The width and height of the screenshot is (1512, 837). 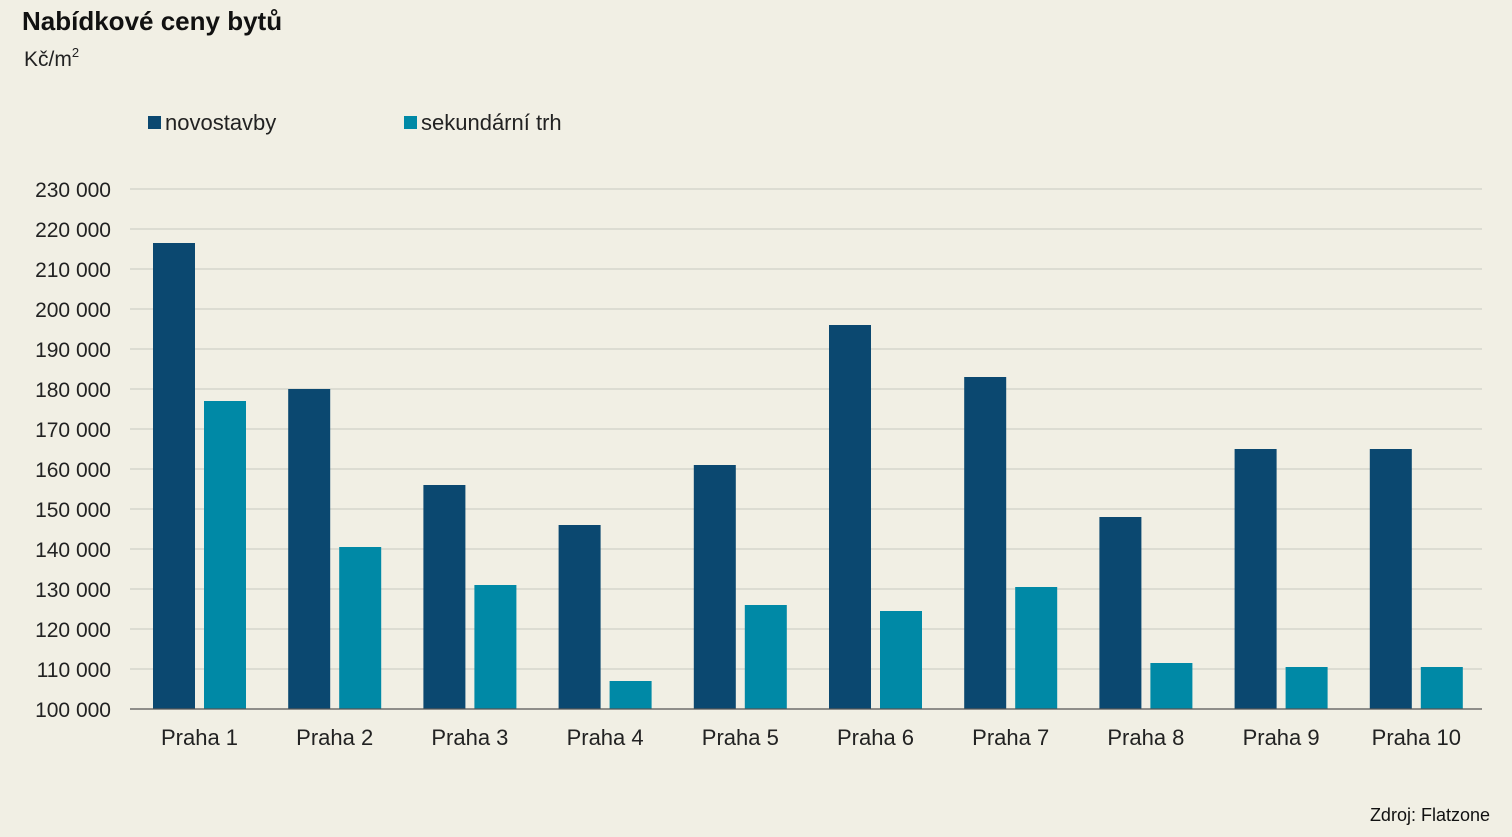 I want to click on x-tick-label: Praha 4, so click(x=605, y=737).